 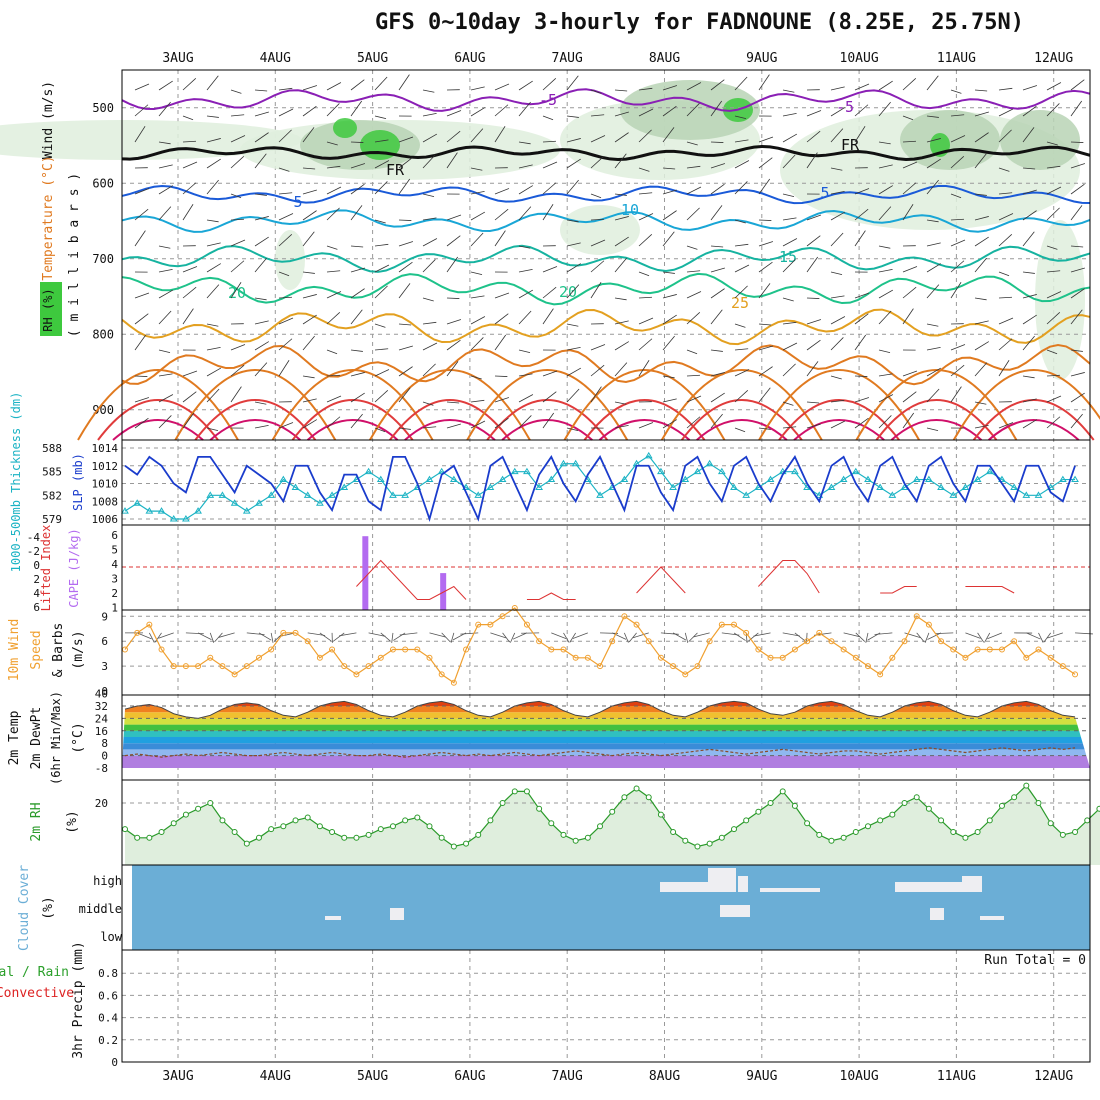 What do you see at coordinates (1053, 1076) in the screenshot?
I see `day-label-bottom: 12AUG` at bounding box center [1053, 1076].